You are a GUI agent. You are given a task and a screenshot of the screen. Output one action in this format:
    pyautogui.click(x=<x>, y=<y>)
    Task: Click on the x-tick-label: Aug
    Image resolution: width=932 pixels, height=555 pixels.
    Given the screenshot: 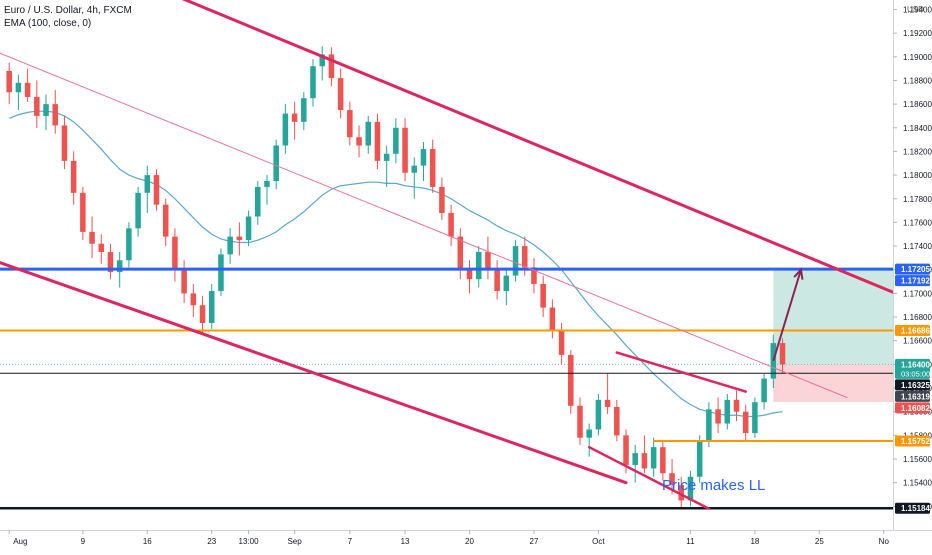 What is the action you would take?
    pyautogui.click(x=20, y=541)
    